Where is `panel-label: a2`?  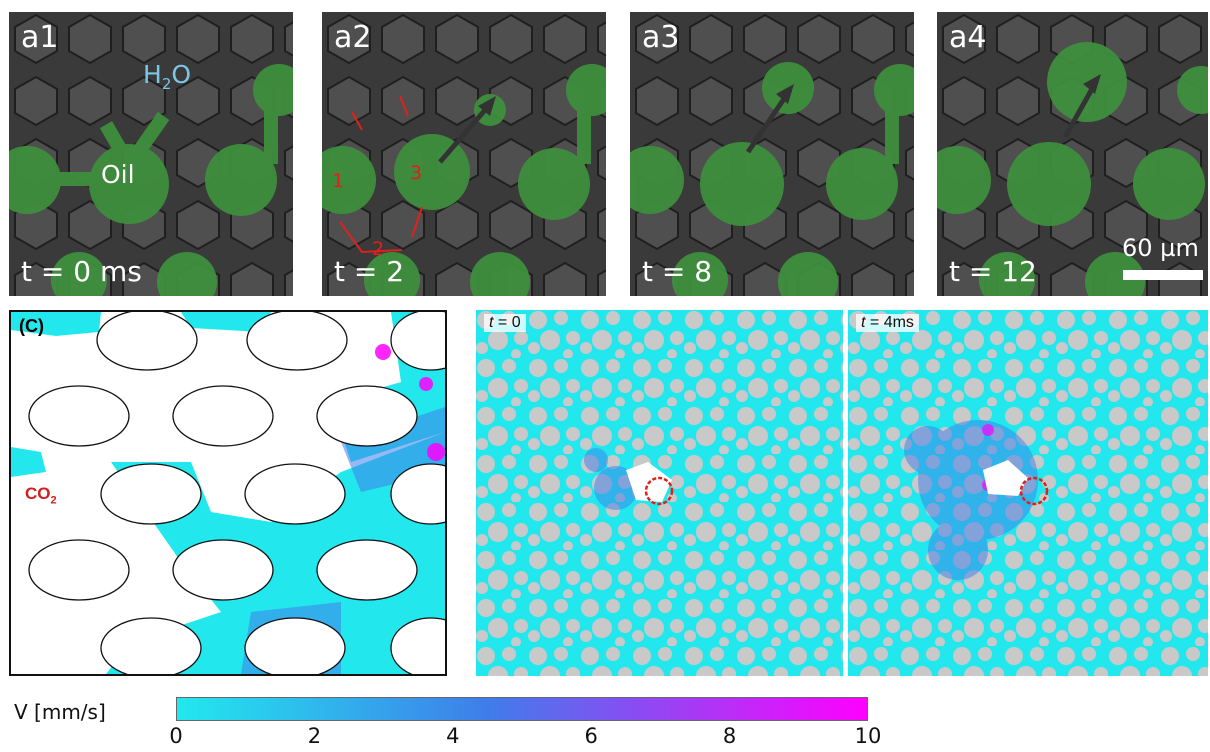
panel-label: a2 is located at coordinates (353, 37).